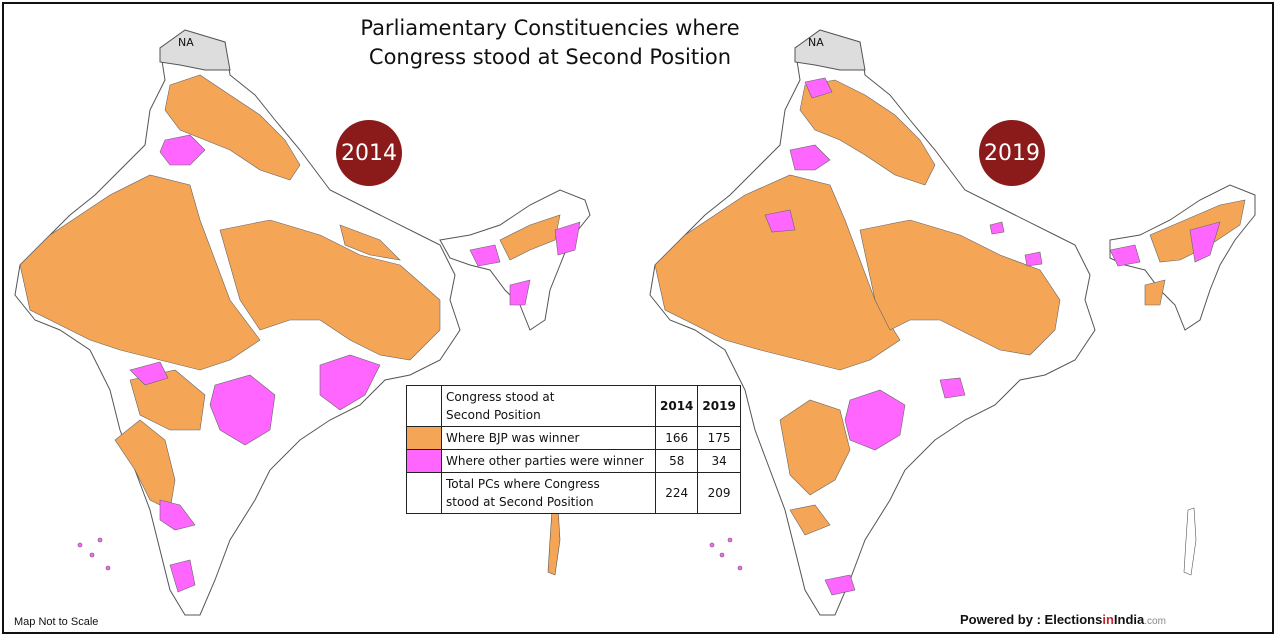 Image resolution: width=1280 pixels, height=640 pixels. Describe the element at coordinates (1073, 619) in the screenshot. I see `brand-elections: Elections` at that location.